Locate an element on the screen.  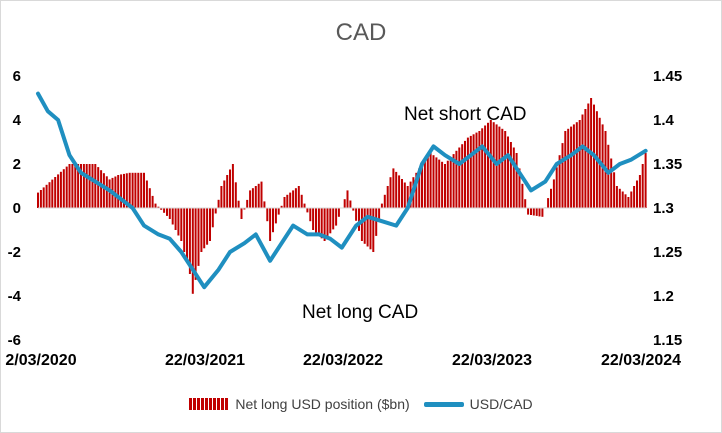
x-tick-label-0: 2/03/2020 is located at coordinates (40, 360).